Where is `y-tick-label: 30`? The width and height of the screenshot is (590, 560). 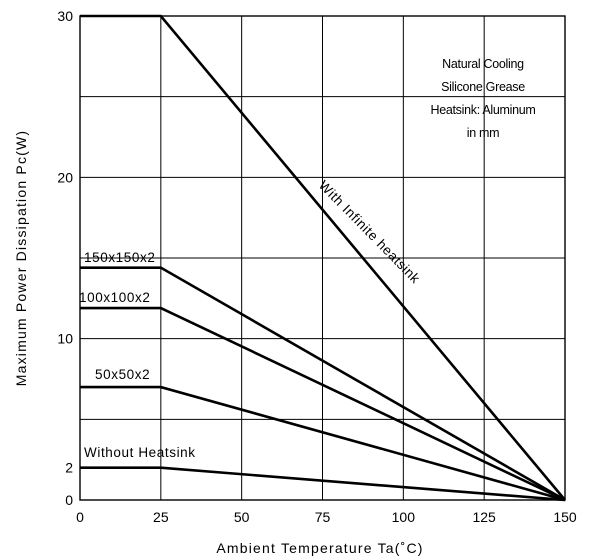
y-tick-label: 30 is located at coordinates (65, 16).